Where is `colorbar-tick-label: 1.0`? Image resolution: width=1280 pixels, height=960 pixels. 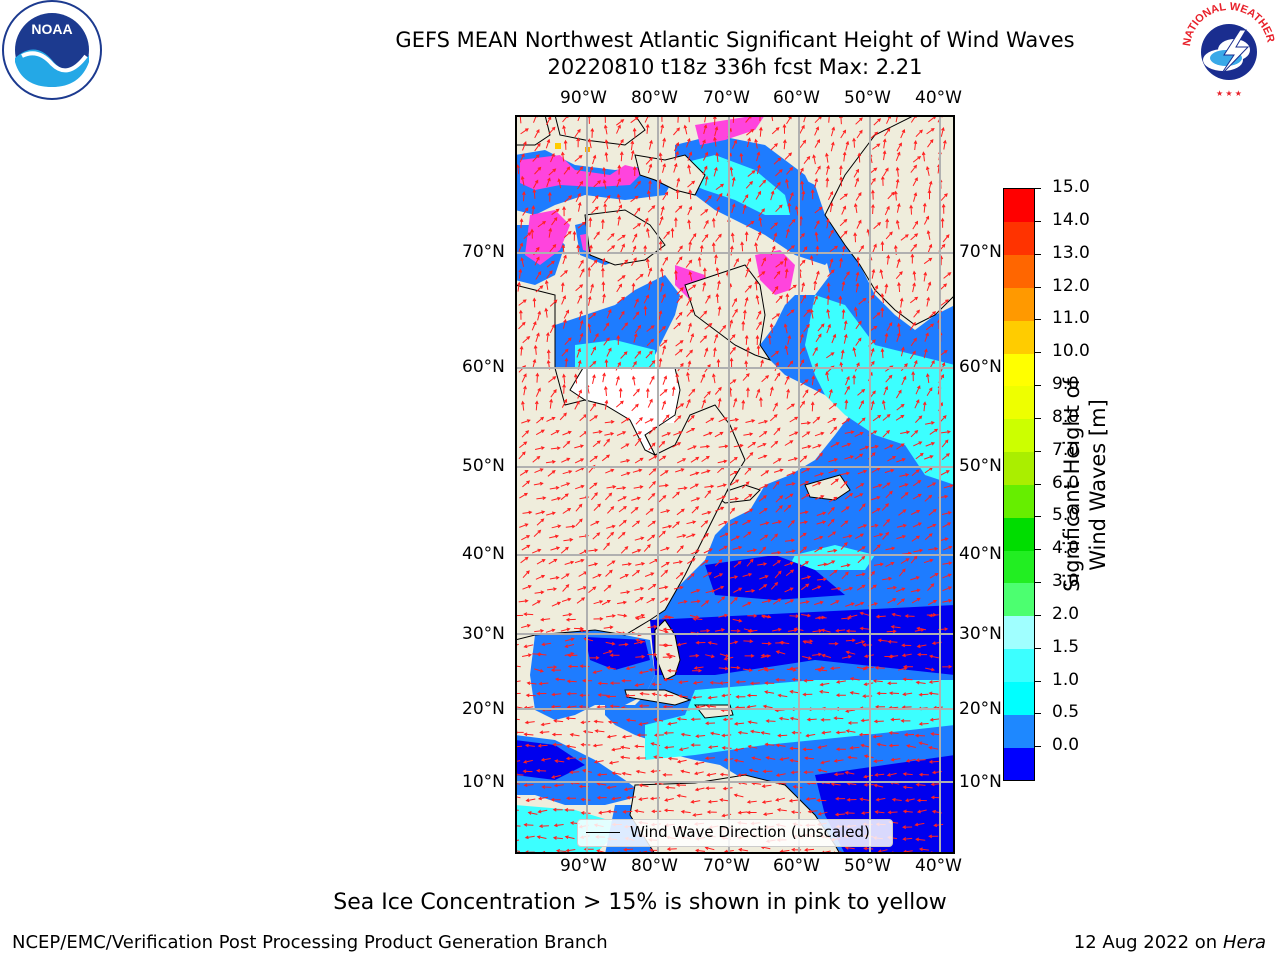
colorbar-tick-label: 1.0 is located at coordinates (1066, 679).